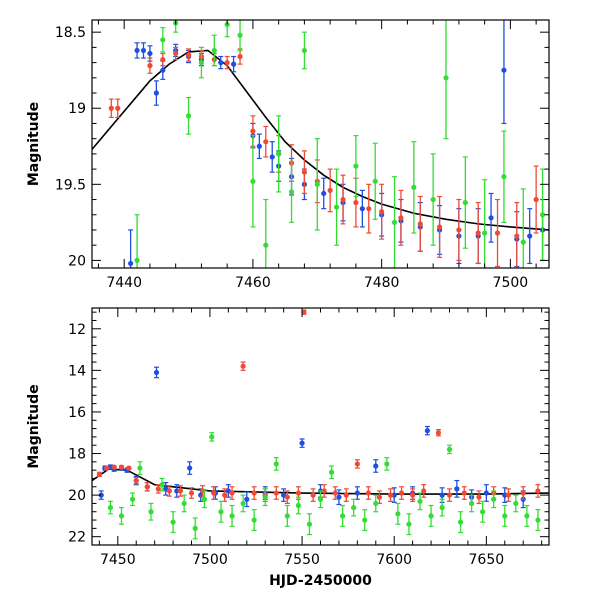  I want to click on y-tick-label: 14, so click(77, 371).